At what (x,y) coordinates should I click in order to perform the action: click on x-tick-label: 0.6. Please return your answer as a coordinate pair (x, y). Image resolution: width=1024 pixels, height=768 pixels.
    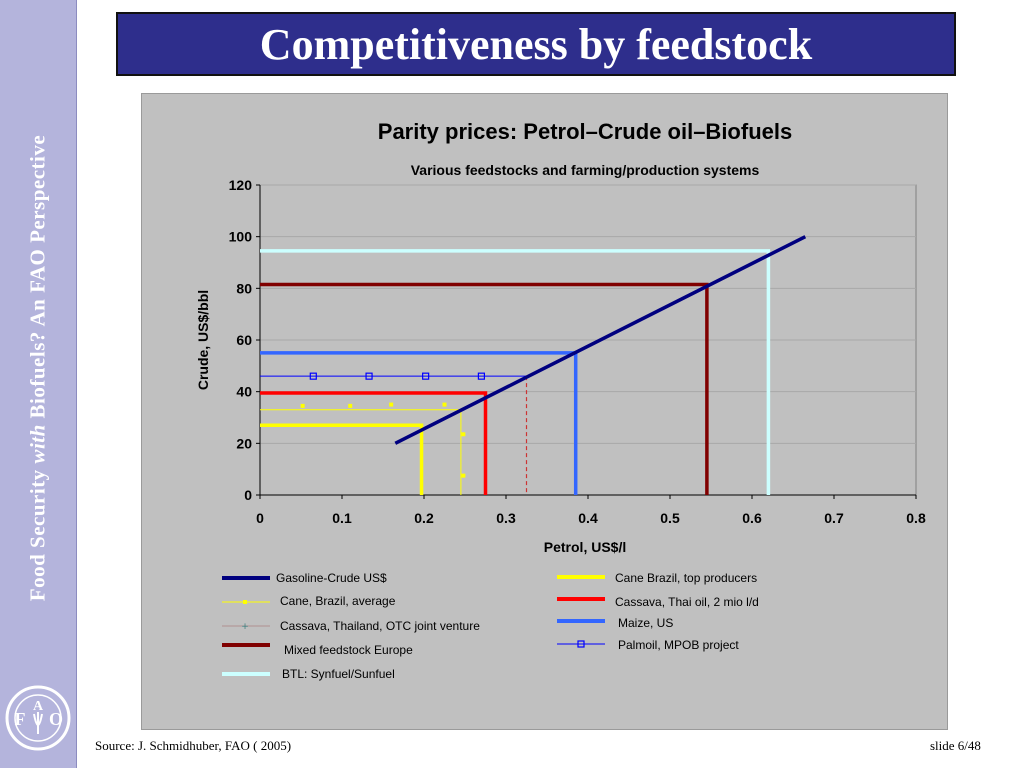
    Looking at the image, I should click on (752, 518).